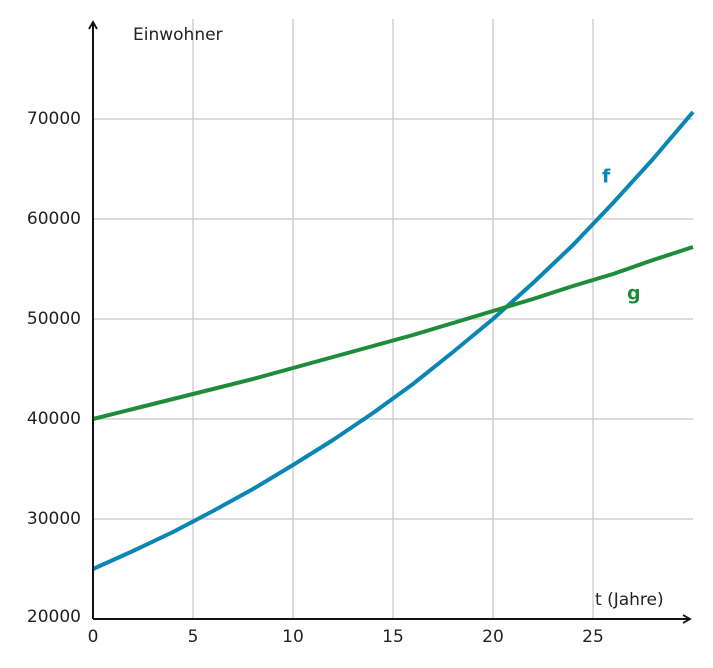 This screenshot has height=668, width=713. What do you see at coordinates (493, 637) in the screenshot?
I see `x-tick-label: 20` at bounding box center [493, 637].